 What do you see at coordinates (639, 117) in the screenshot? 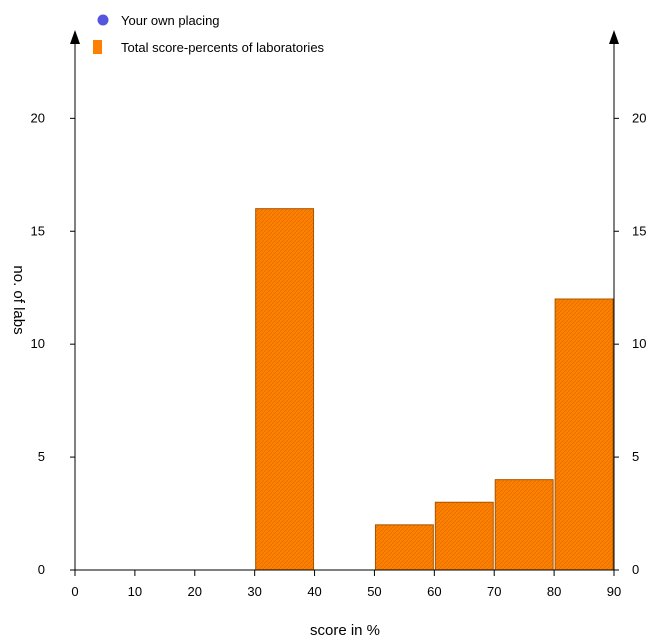
I see `right-y-tick-label: 20` at bounding box center [639, 117].